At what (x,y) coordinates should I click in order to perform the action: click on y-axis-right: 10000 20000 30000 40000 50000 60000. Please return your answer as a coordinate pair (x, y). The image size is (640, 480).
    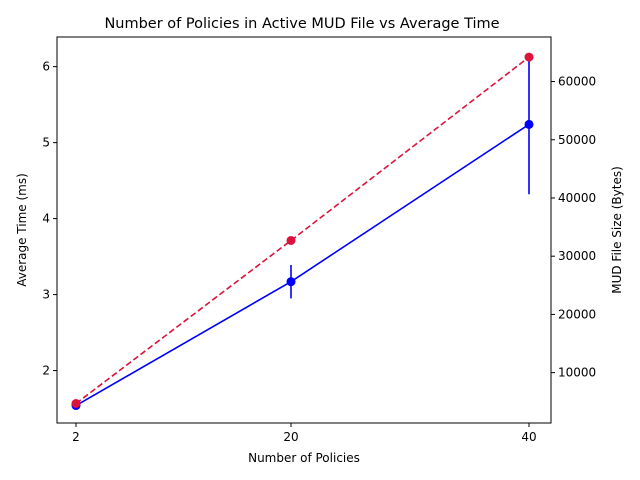
    Looking at the image, I should click on (573, 227).